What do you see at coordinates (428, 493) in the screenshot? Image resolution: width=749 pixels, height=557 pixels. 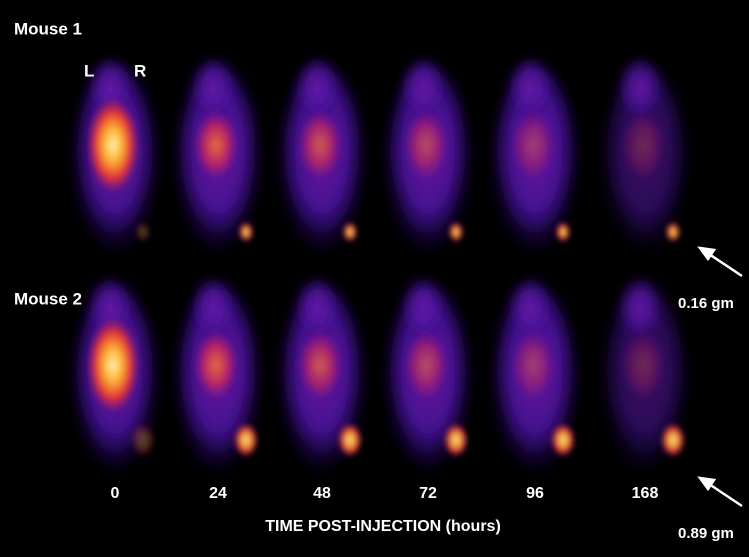 I see `time-label: 72` at bounding box center [428, 493].